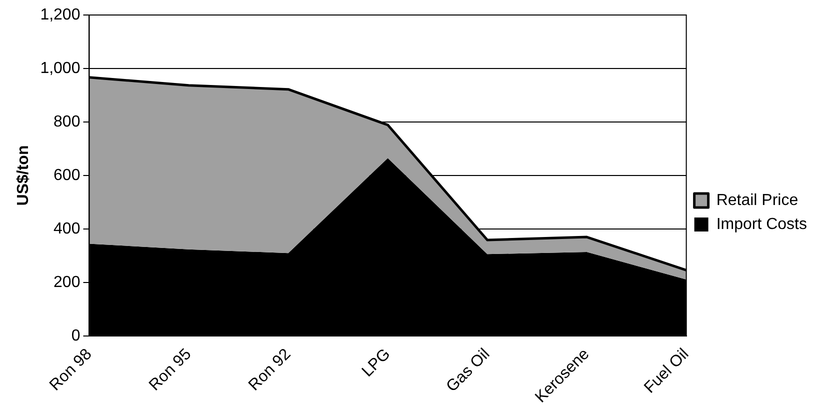  I want to click on x-tick-label: LPG, so click(376, 363).